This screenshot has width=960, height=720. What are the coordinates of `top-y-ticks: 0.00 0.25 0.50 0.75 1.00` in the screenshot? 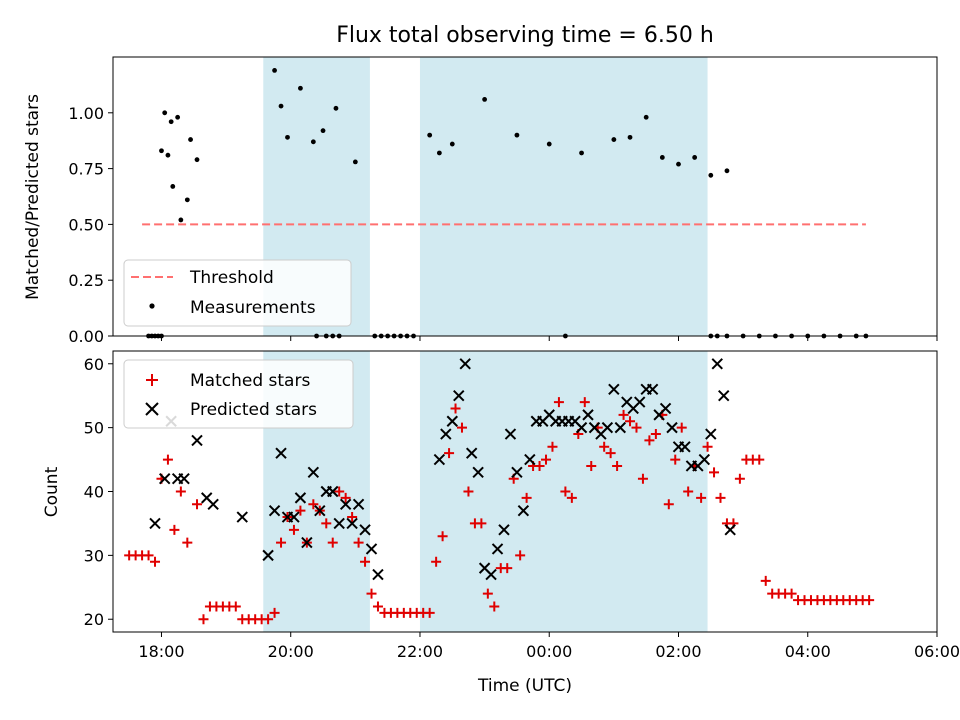 It's located at (90, 225).